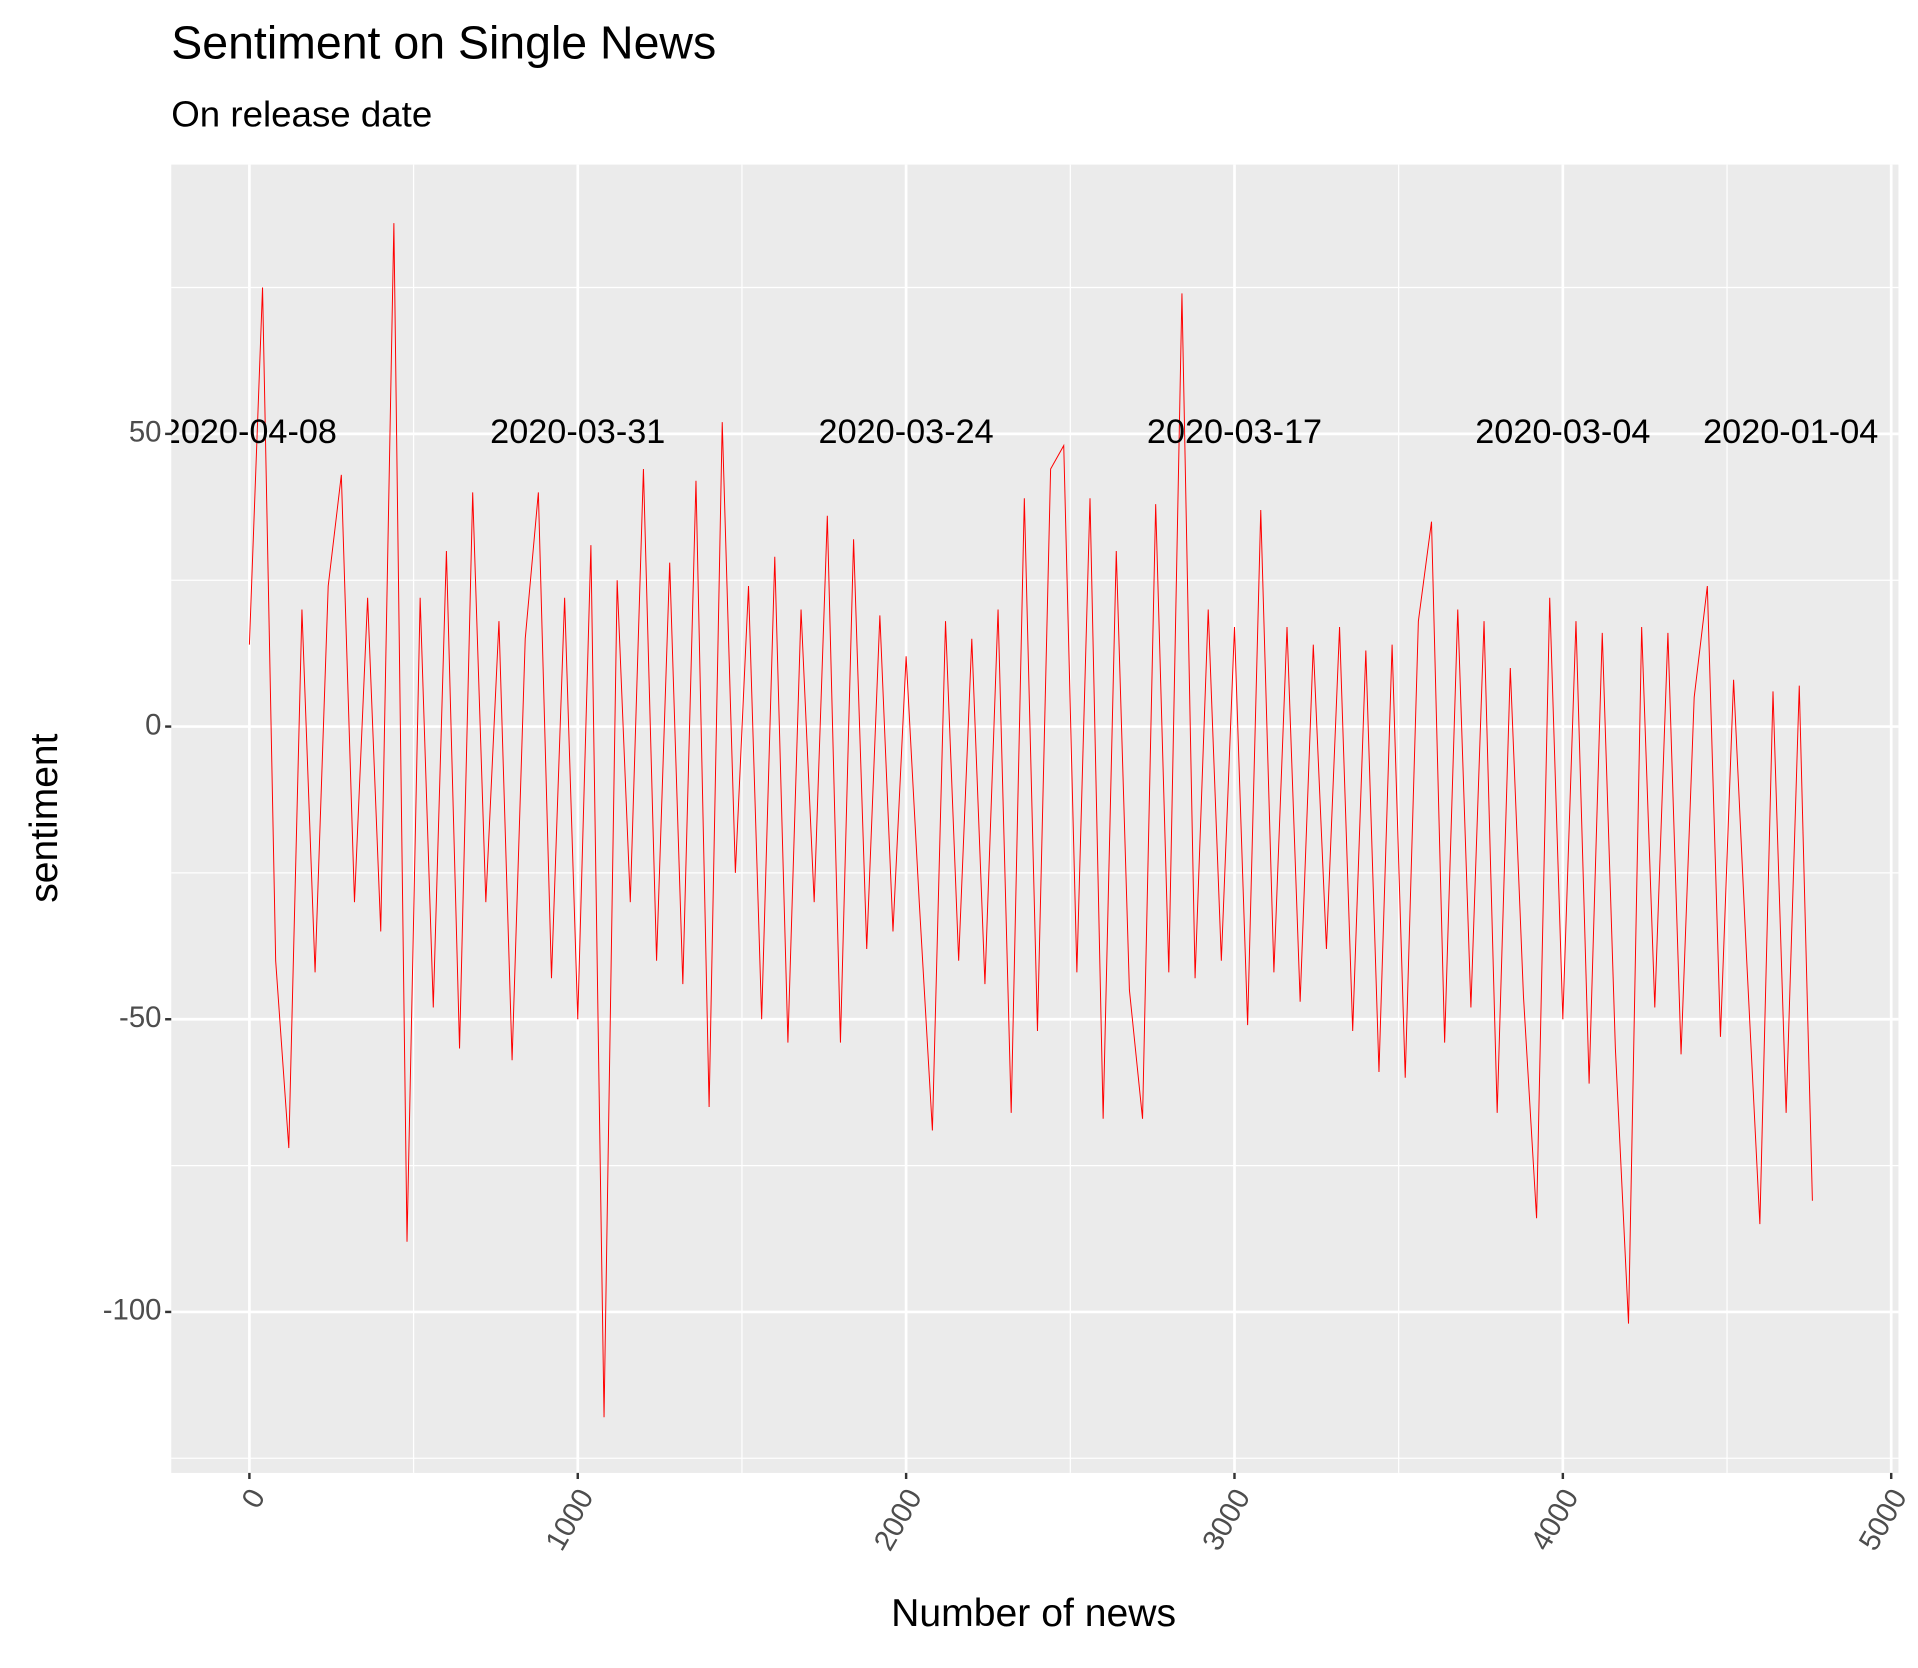 The image size is (1918, 1668). What do you see at coordinates (1234, 432) in the screenshot?
I see `annotation: 2020-03-17` at bounding box center [1234, 432].